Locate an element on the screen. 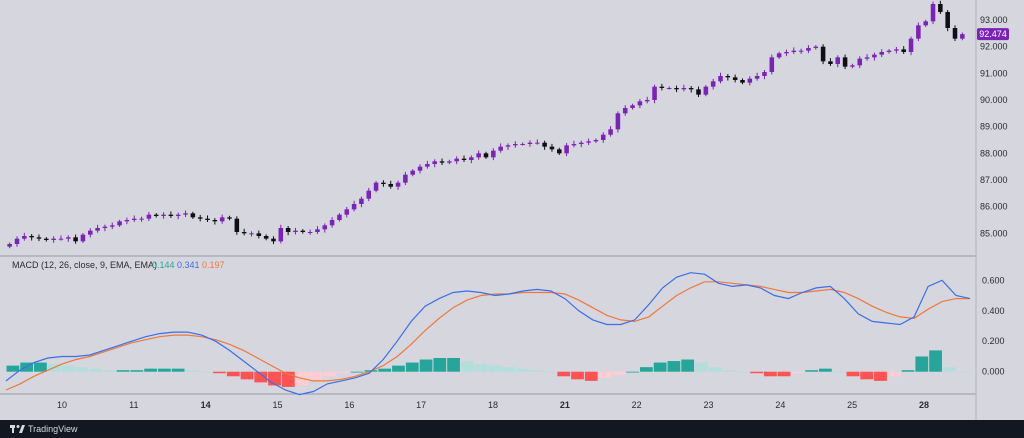  macd-axis: 0.000 0.200 0.400 0.600 is located at coordinates (993, 325).